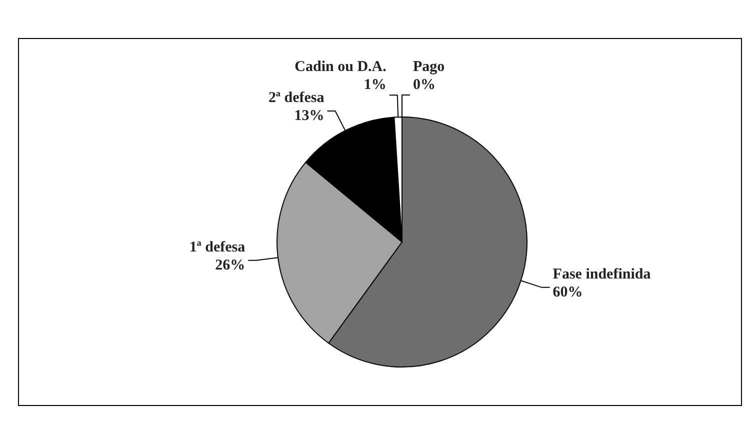  What do you see at coordinates (230, 265) in the screenshot?
I see `data-label: 26%` at bounding box center [230, 265].